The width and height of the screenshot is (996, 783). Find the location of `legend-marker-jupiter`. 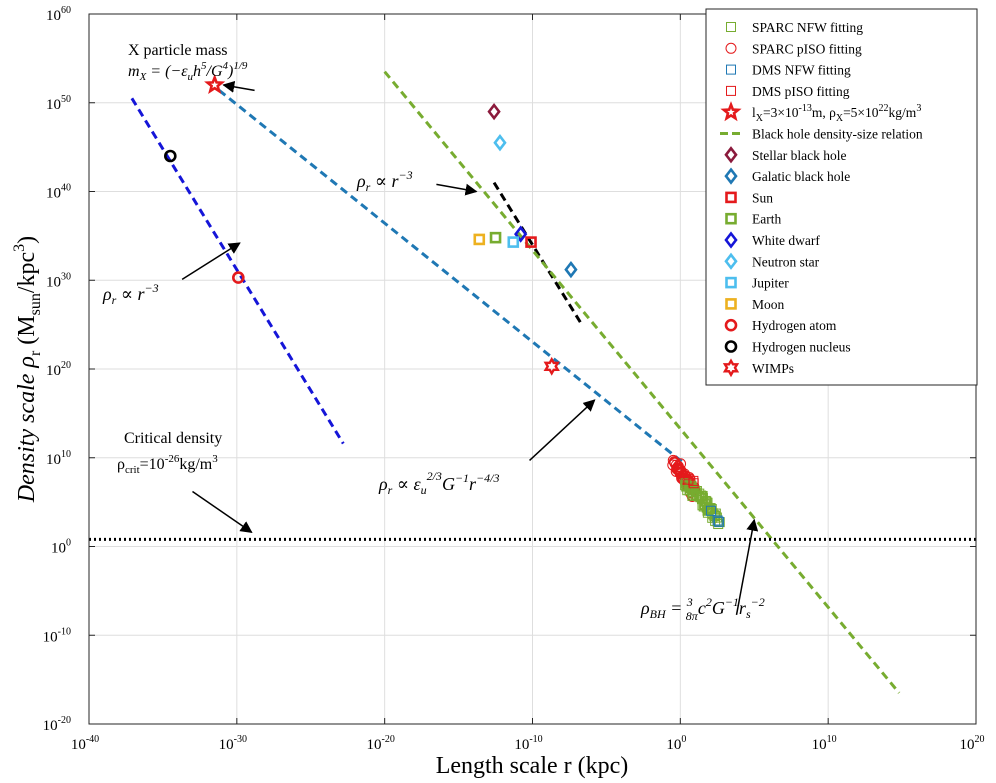

legend-marker-jupiter is located at coordinates (731, 282).